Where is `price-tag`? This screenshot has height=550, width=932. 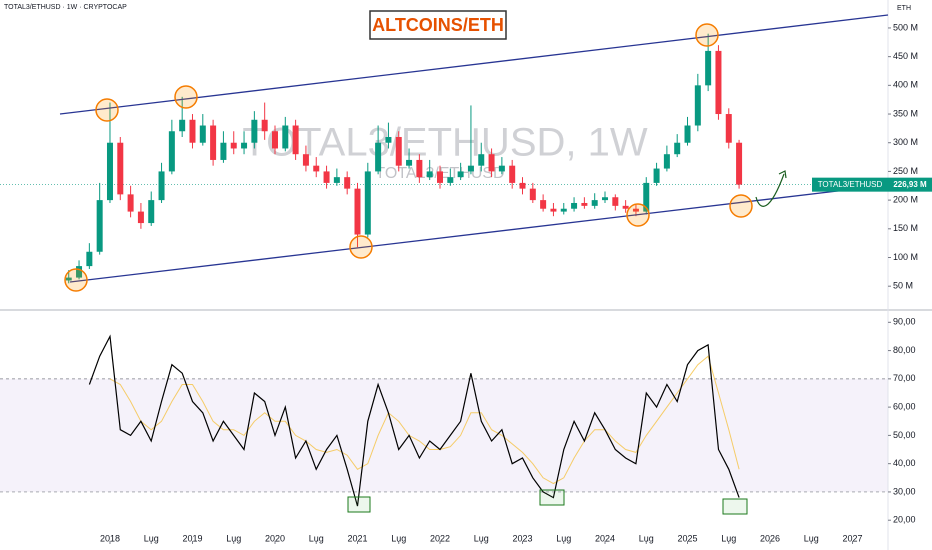 price-tag is located at coordinates (910, 184).